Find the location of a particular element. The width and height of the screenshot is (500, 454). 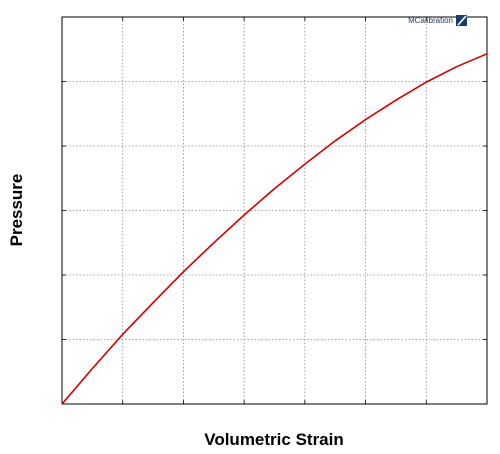

watermark-logo-slash-icon is located at coordinates (462, 20).